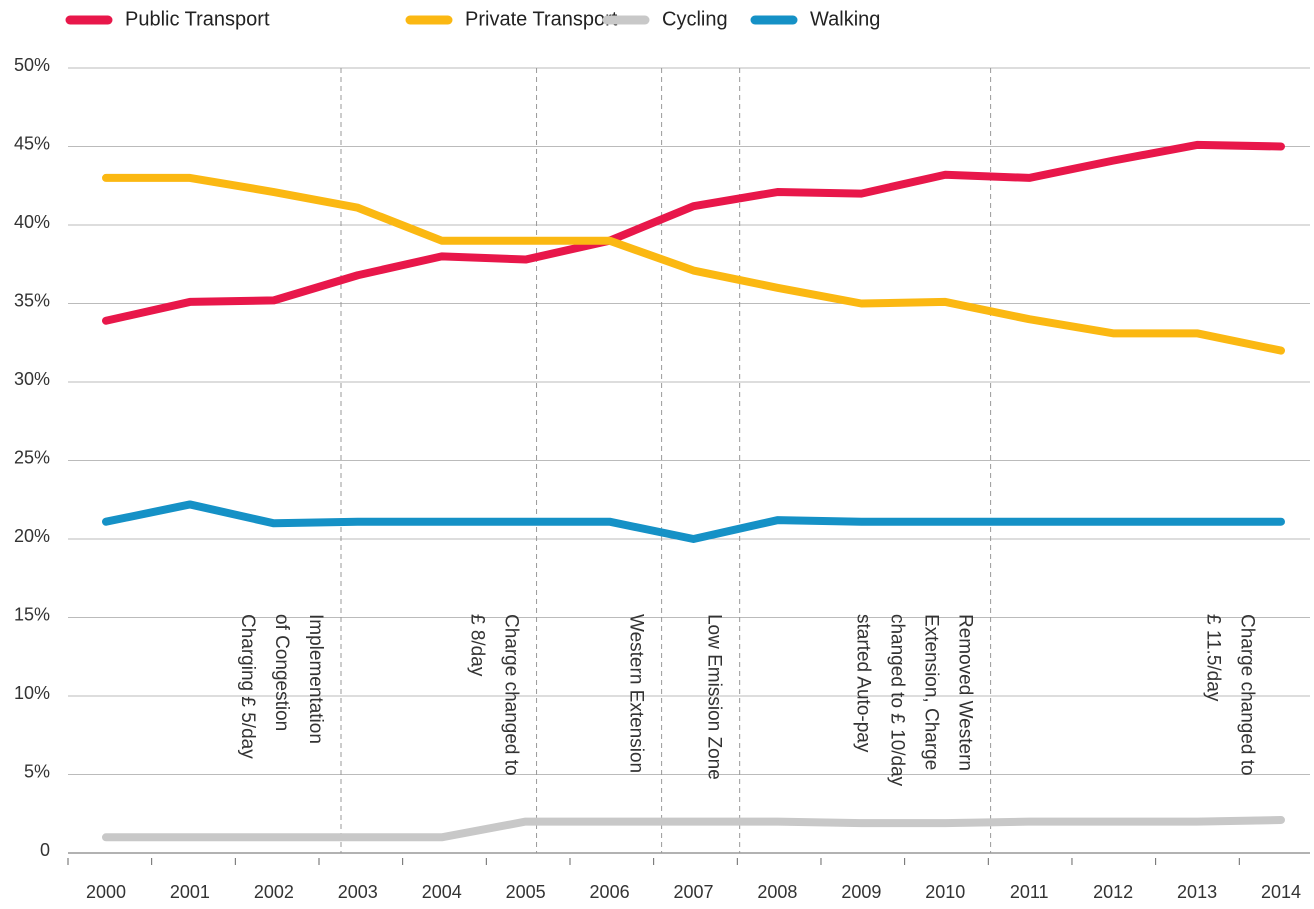 Image resolution: width=1314 pixels, height=909 pixels. Describe the element at coordinates (1281, 892) in the screenshot. I see `x-tick-label: 2014` at that location.